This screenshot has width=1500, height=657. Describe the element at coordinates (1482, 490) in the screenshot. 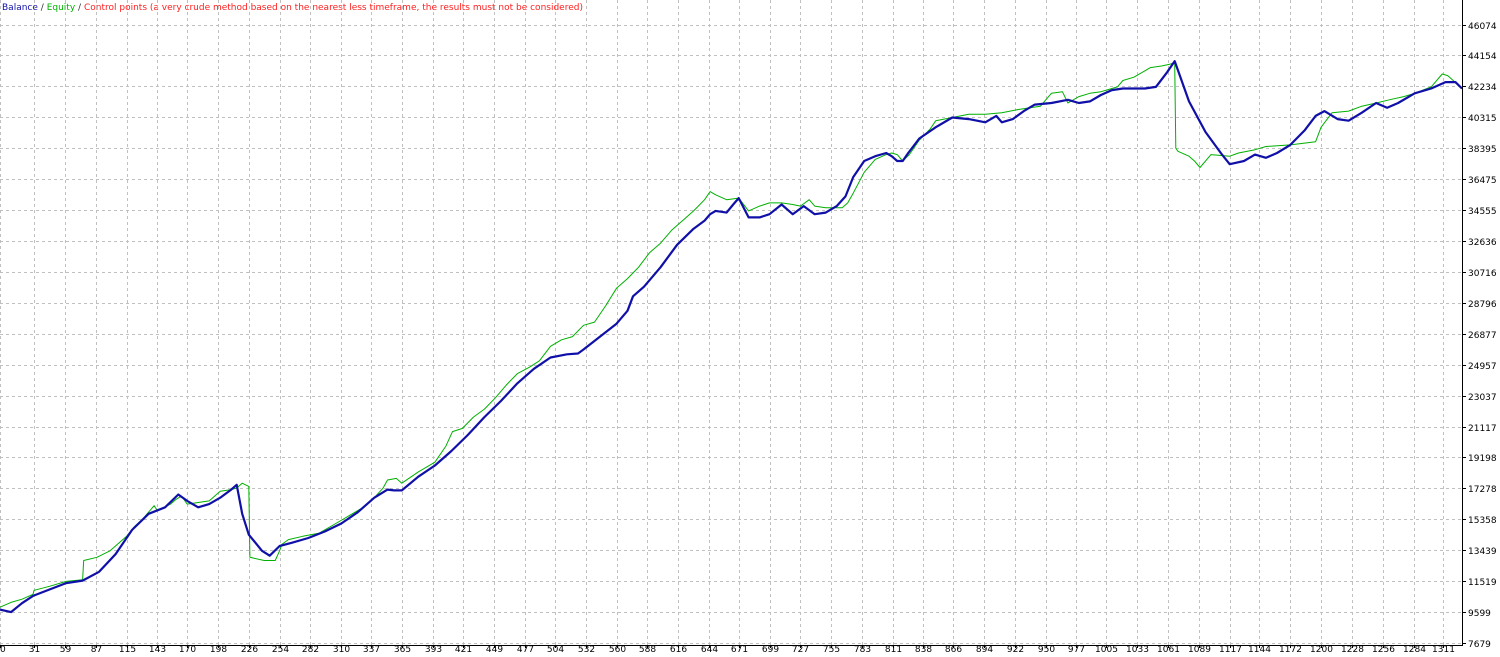

I see `y-tick-label: 17278` at that location.